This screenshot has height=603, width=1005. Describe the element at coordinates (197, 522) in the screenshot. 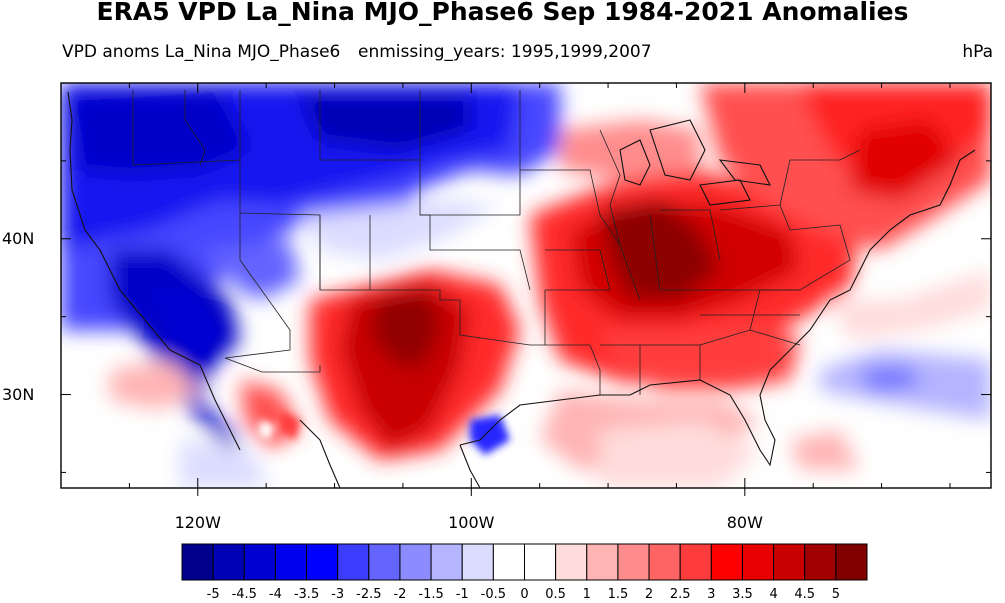

I see `lon-tick-label: 120W` at that location.